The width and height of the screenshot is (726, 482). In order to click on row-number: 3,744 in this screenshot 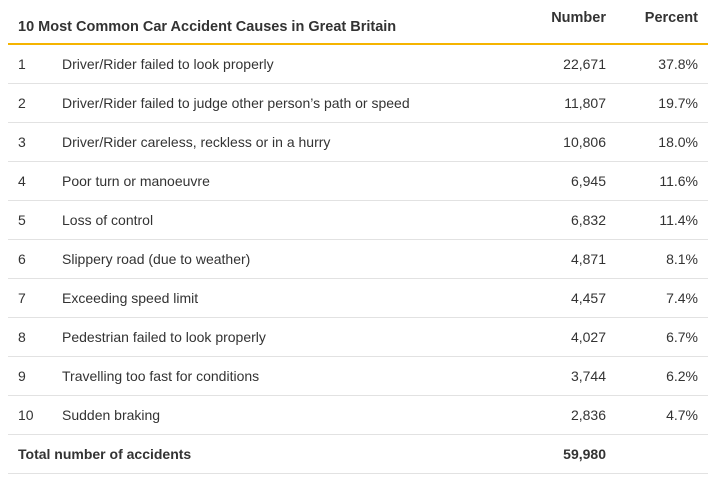, I will do `click(588, 376)`.